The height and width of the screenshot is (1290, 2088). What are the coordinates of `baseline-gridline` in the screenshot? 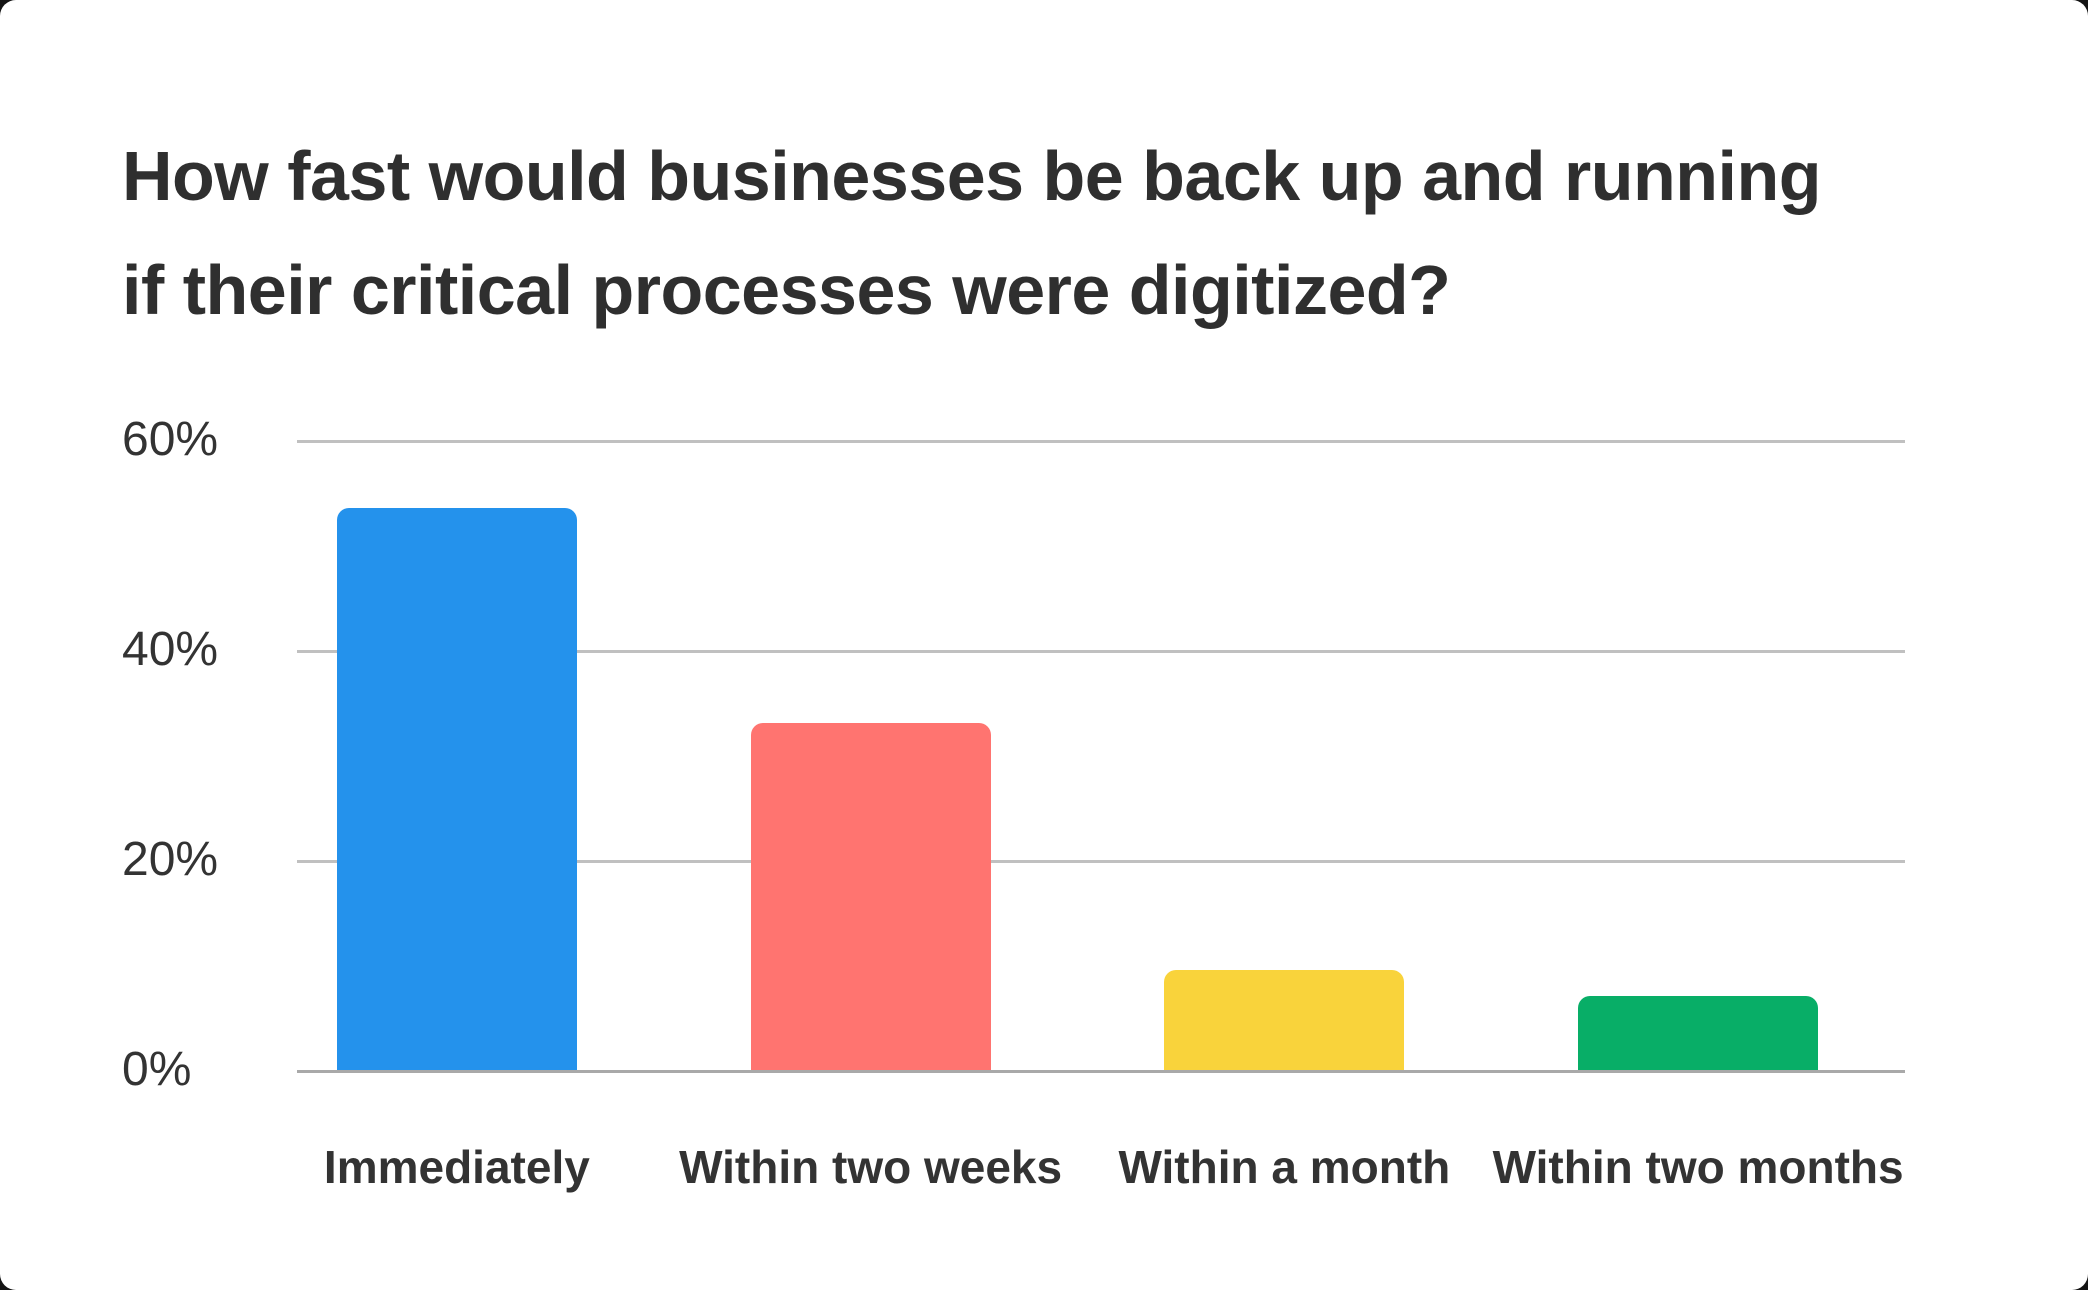 It's located at (1101, 1071).